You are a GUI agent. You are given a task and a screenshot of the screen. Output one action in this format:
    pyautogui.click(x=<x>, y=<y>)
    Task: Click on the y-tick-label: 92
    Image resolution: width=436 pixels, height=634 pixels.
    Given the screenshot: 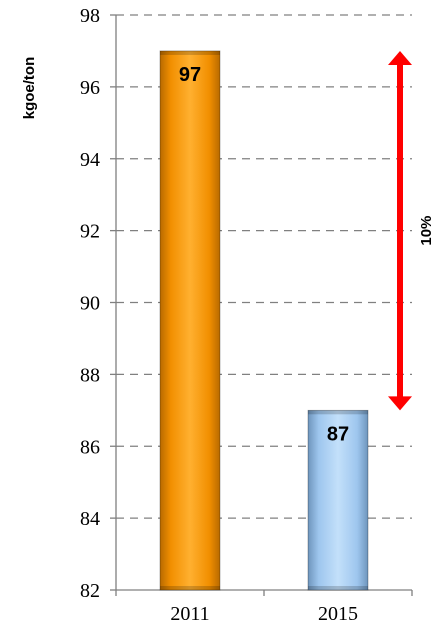 What is the action you would take?
    pyautogui.click(x=90, y=232)
    